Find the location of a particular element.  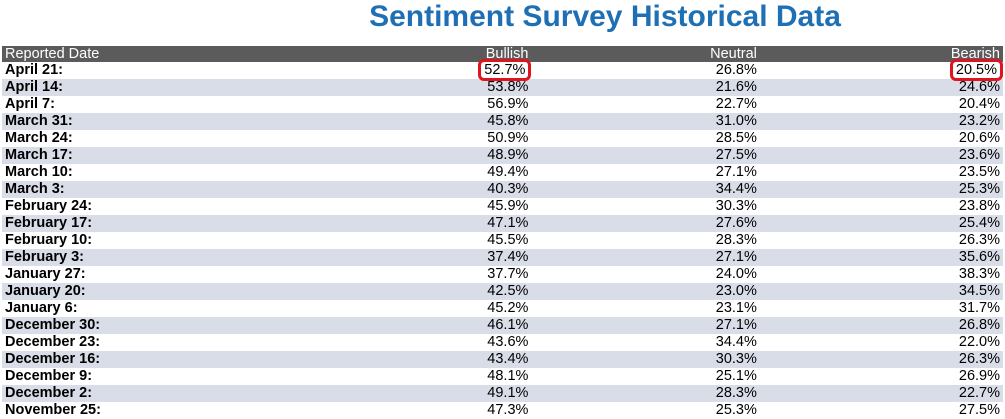

bullish-cell-value: 49.4% is located at coordinates (508, 172).